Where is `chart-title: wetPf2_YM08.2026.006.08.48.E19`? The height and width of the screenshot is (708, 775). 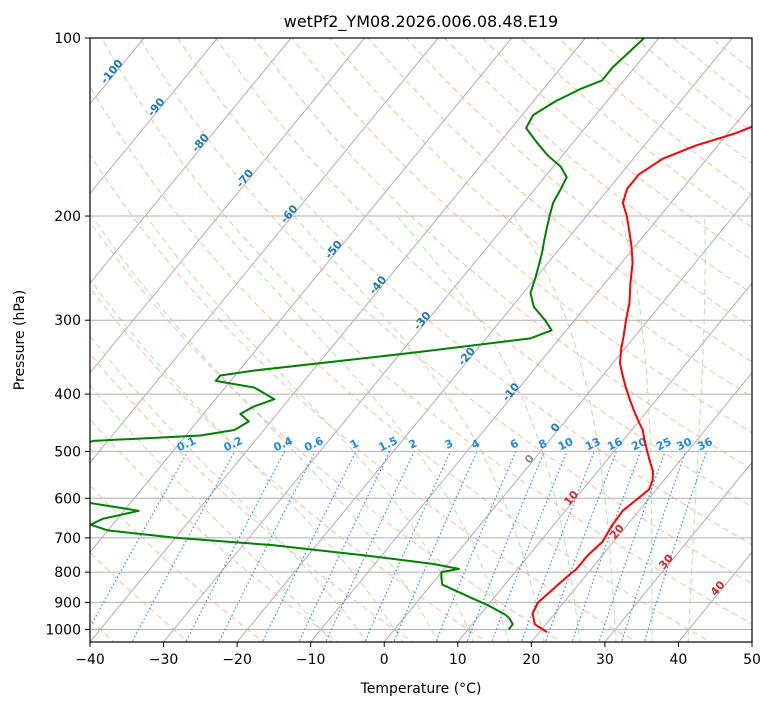
chart-title: wetPf2_YM08.2026.006.08.48.E19 is located at coordinates (421, 22).